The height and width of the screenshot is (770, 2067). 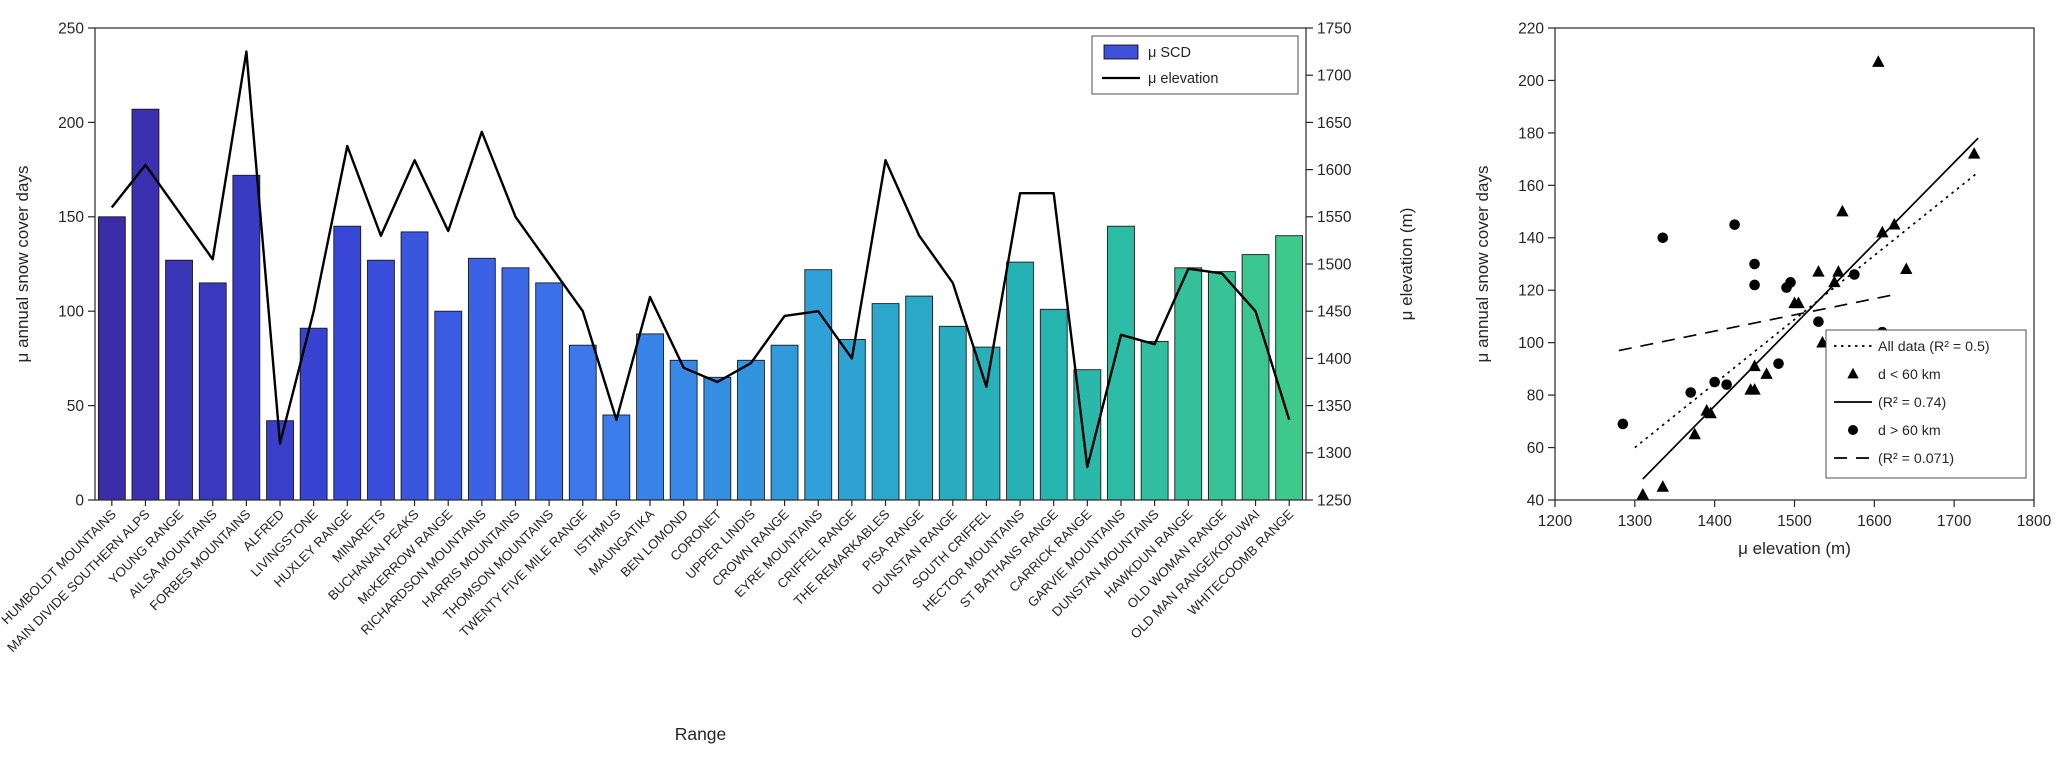 I want to click on legend-label-scd: μ SCD, so click(x=1169, y=53).